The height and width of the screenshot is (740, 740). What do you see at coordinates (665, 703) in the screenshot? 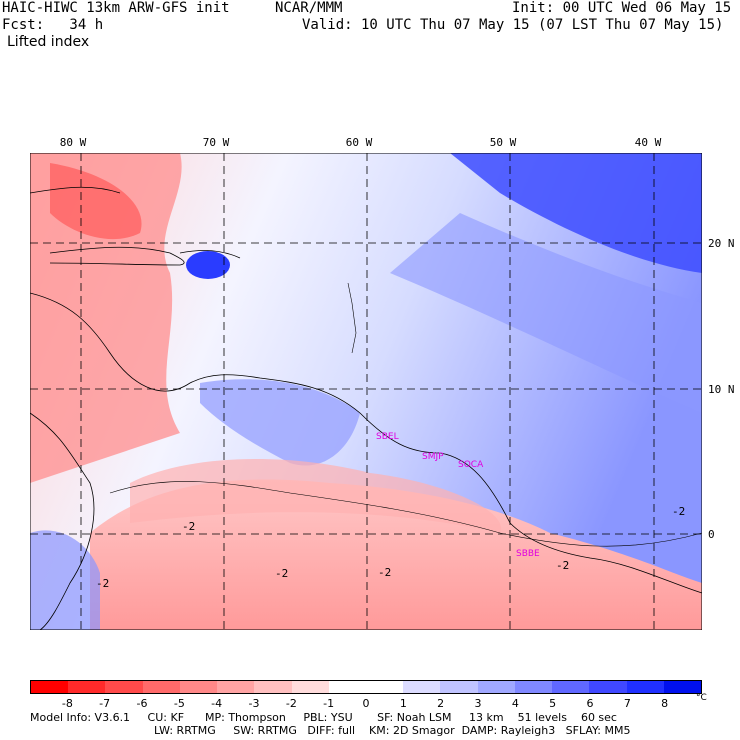
I see `colorbar-tick-label: 8` at bounding box center [665, 703].